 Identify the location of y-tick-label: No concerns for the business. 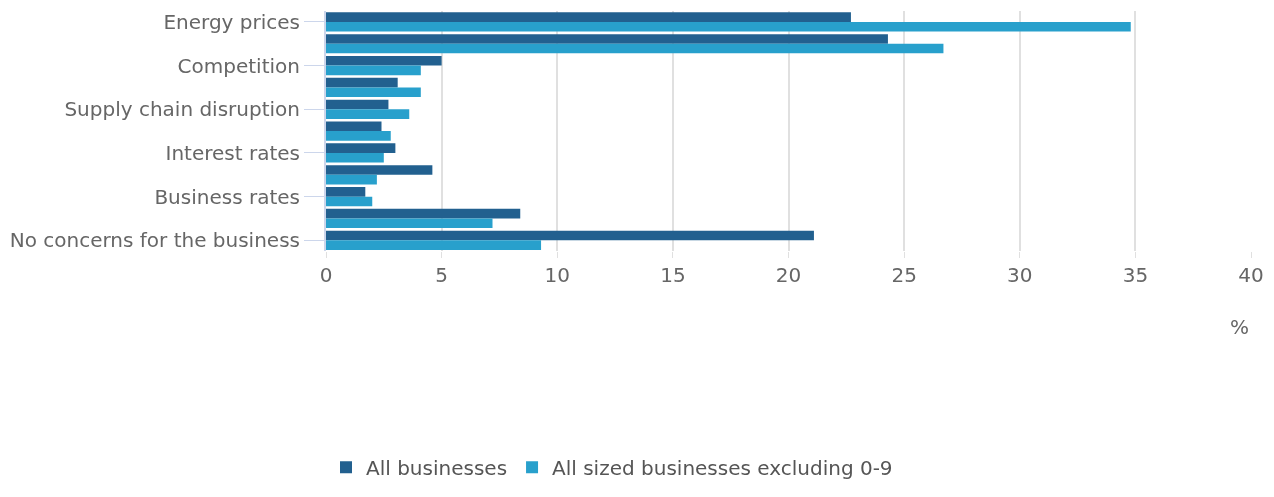
(154, 240).